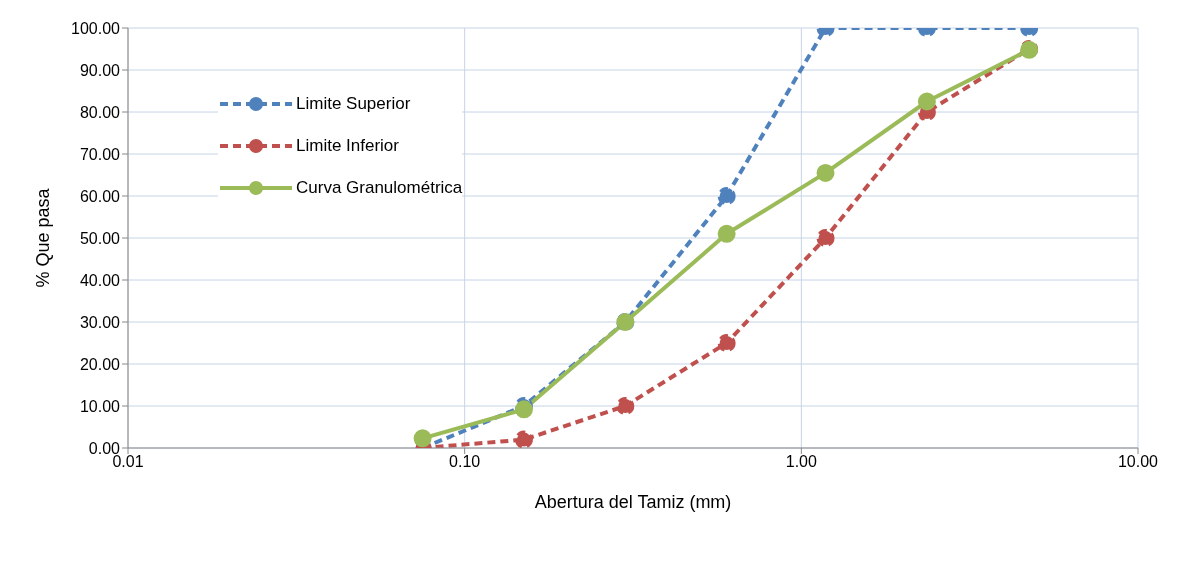 The width and height of the screenshot is (1183, 562). I want to click on legend-label: Limite Inferior, so click(347, 146).